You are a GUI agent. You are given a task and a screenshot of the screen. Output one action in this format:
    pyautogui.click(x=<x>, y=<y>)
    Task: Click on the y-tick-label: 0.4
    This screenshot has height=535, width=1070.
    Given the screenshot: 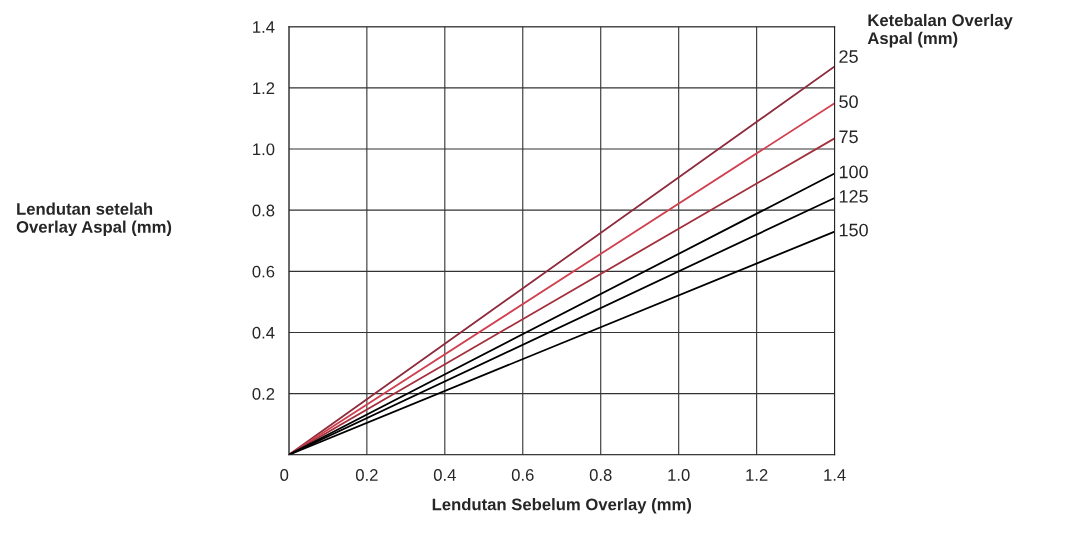 What is the action you would take?
    pyautogui.click(x=263, y=332)
    